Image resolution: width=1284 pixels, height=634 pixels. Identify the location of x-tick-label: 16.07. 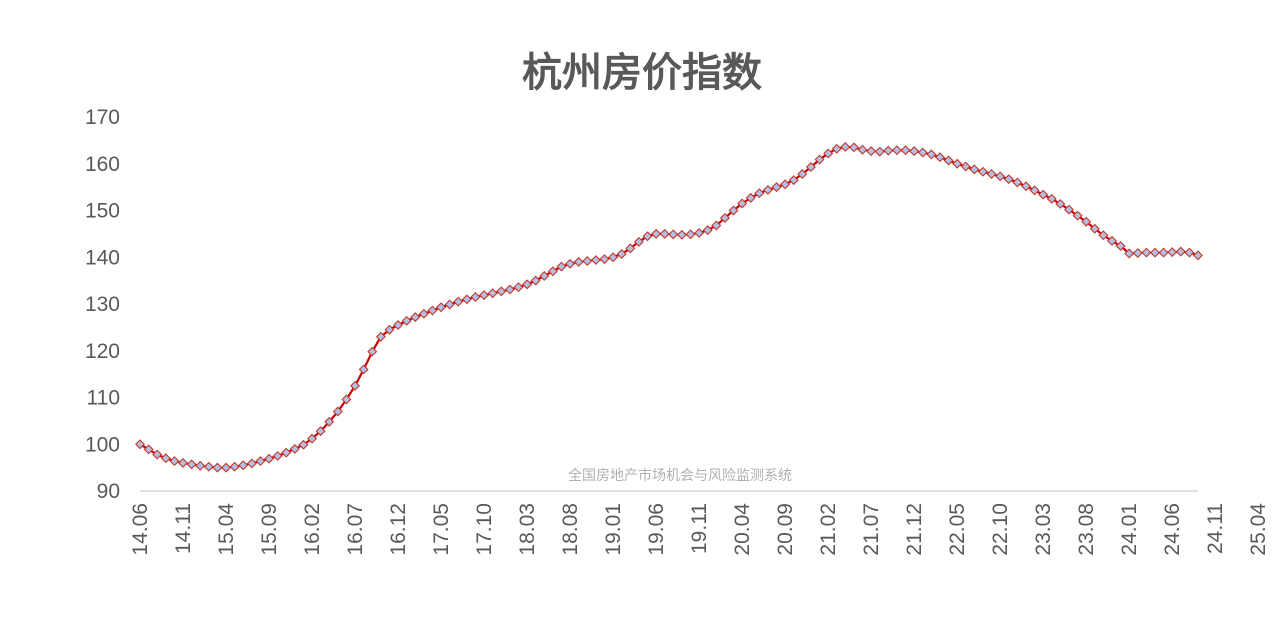
(355, 529).